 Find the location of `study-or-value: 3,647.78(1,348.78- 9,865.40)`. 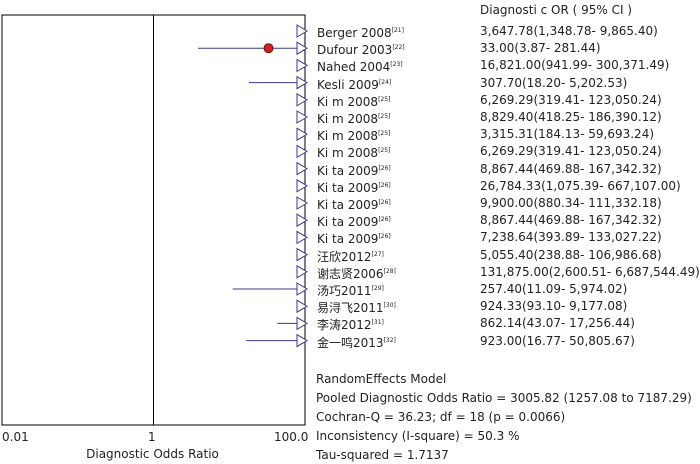

study-or-value: 3,647.78(1,348.78- 9,865.40) is located at coordinates (569, 31).